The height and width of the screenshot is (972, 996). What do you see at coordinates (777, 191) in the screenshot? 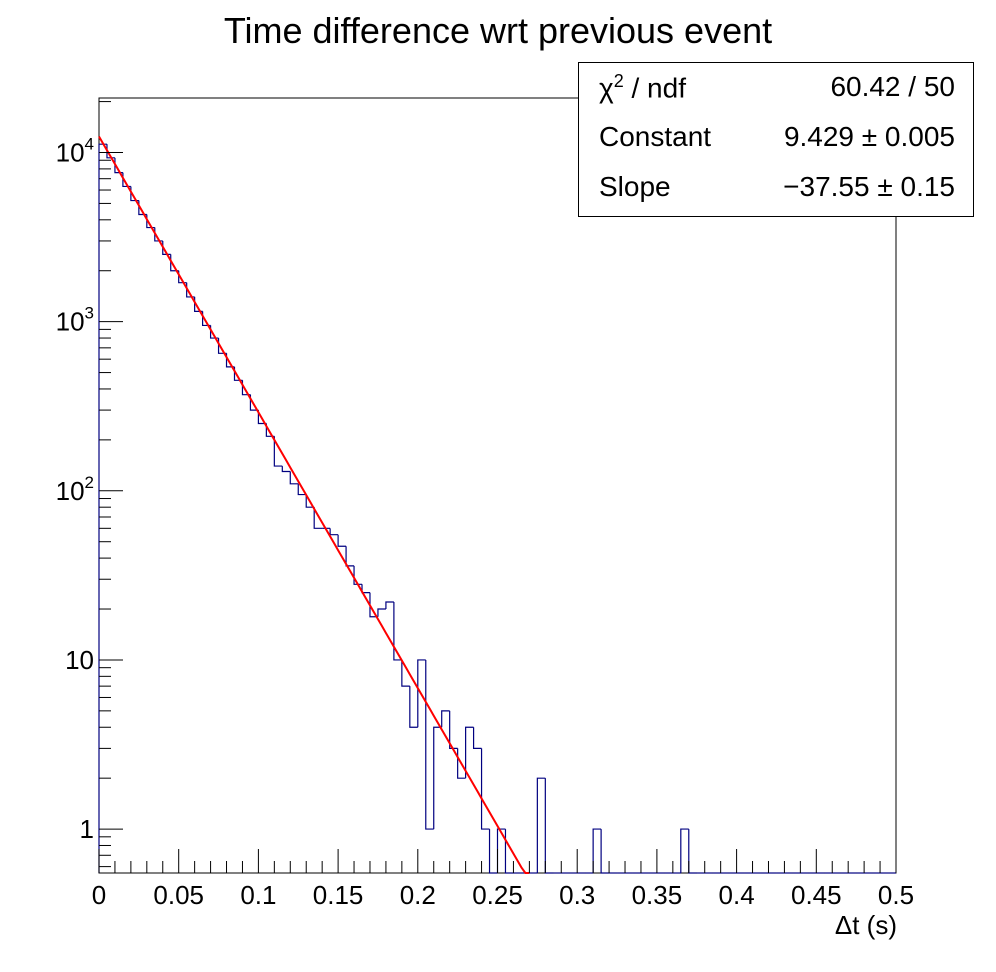
I see `stats-row-slope: Slope −37.55 ± 0.15` at bounding box center [777, 191].